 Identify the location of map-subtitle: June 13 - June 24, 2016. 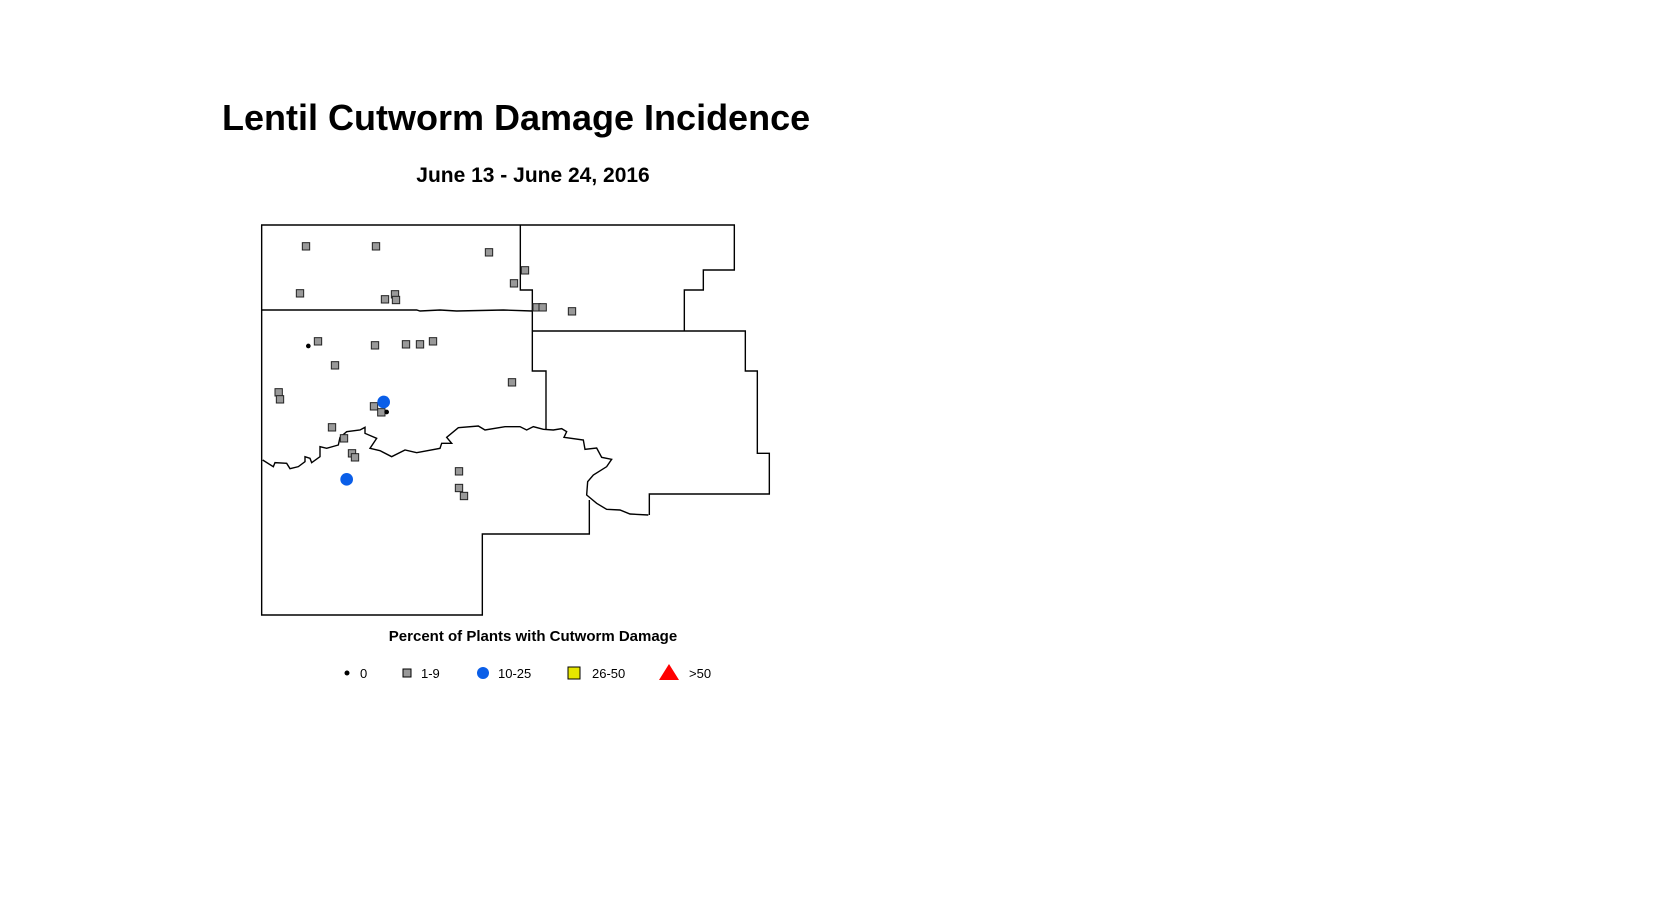
(532, 175).